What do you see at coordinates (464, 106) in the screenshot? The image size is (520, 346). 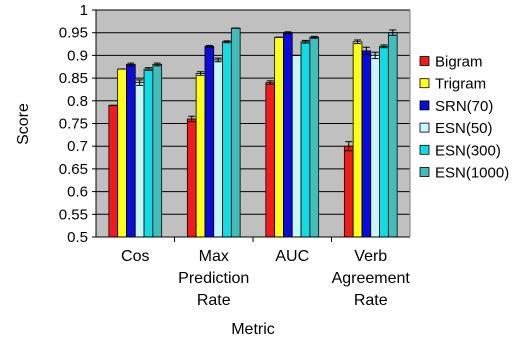 I see `legend-label: SRN(70)` at bounding box center [464, 106].